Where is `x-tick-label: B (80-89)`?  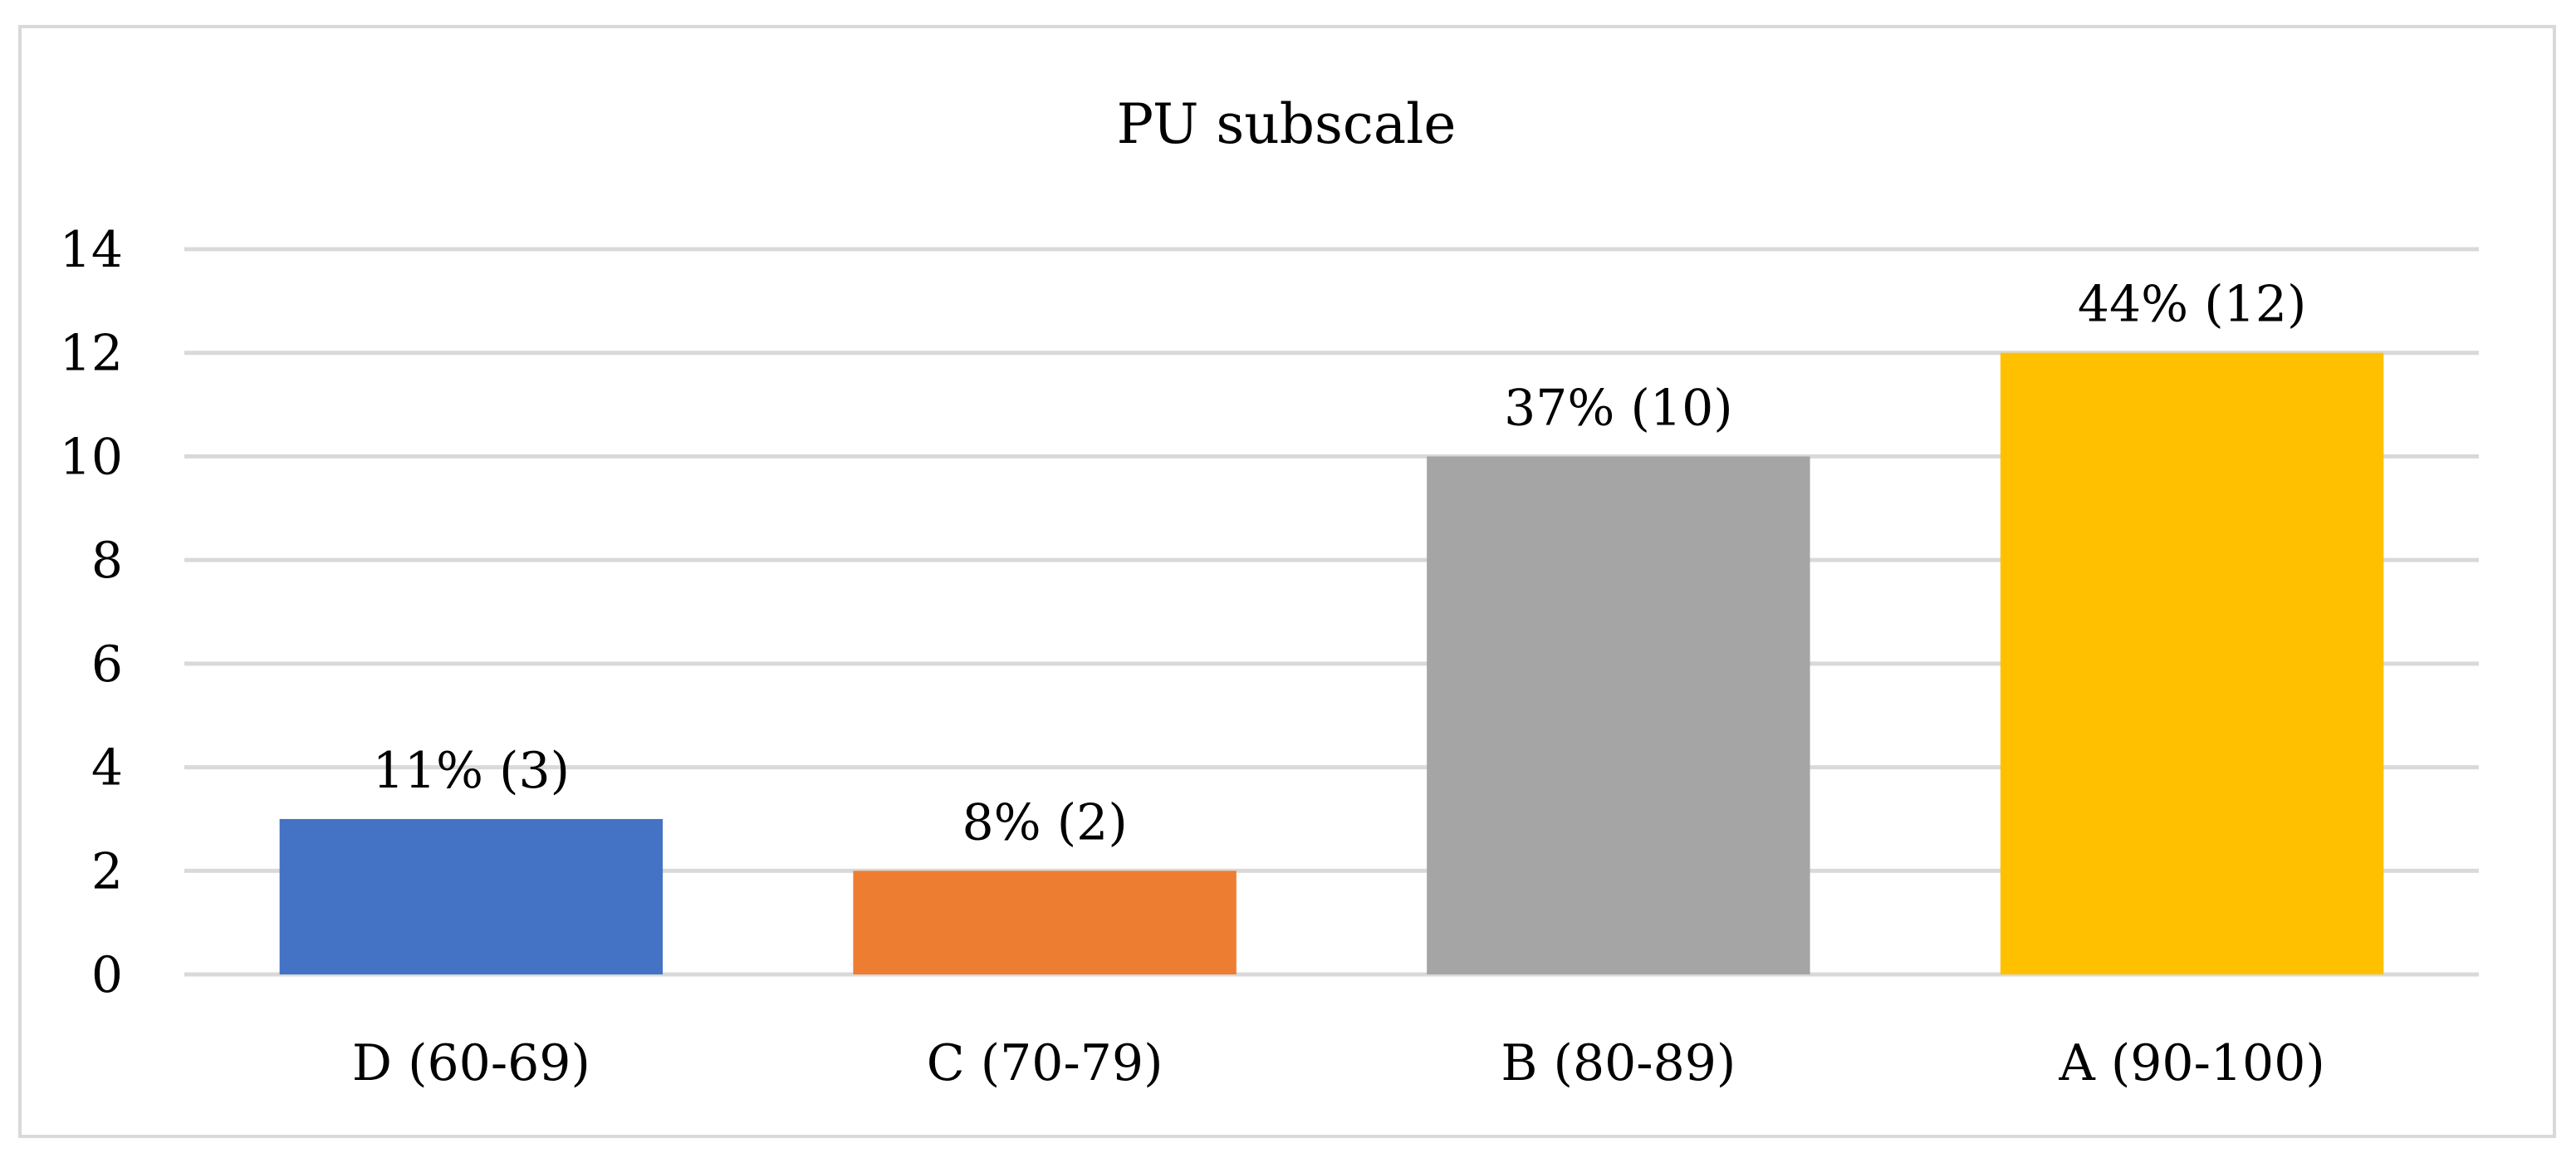 x-tick-label: B (80-89) is located at coordinates (1619, 1063).